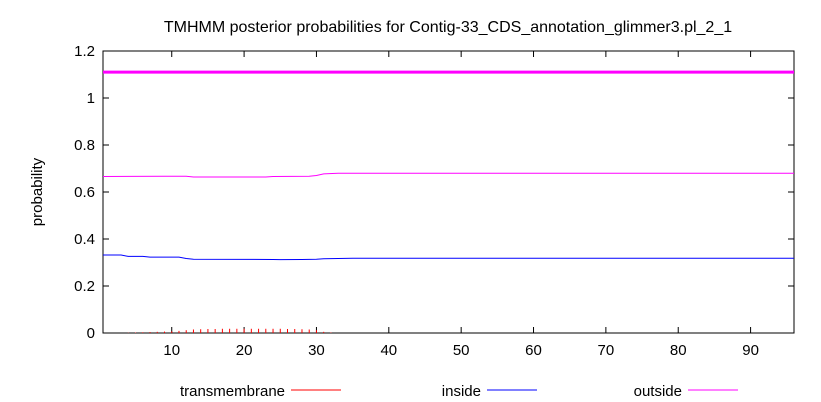 The image size is (821, 402). I want to click on inside-line, so click(448, 257).